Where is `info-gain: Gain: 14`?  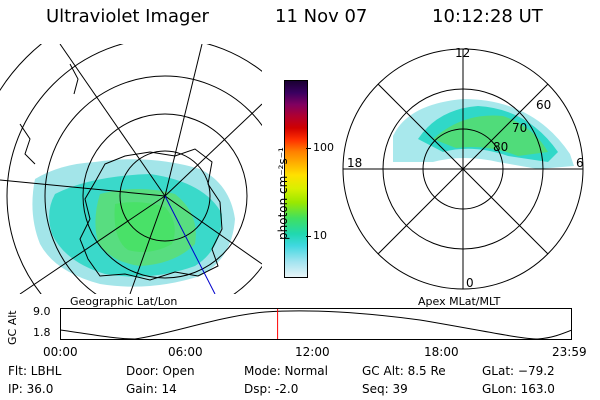
info-gain: Gain: 14 is located at coordinates (151, 389).